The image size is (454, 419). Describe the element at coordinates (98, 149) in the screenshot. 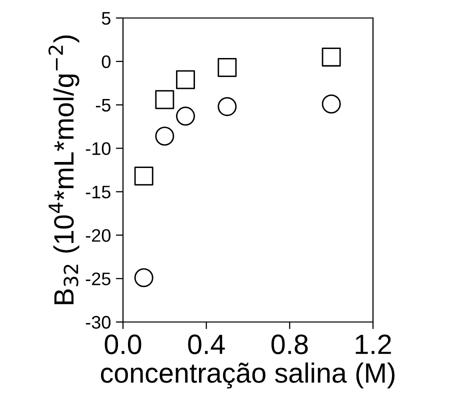

I see `y-tick-label: -10` at that location.